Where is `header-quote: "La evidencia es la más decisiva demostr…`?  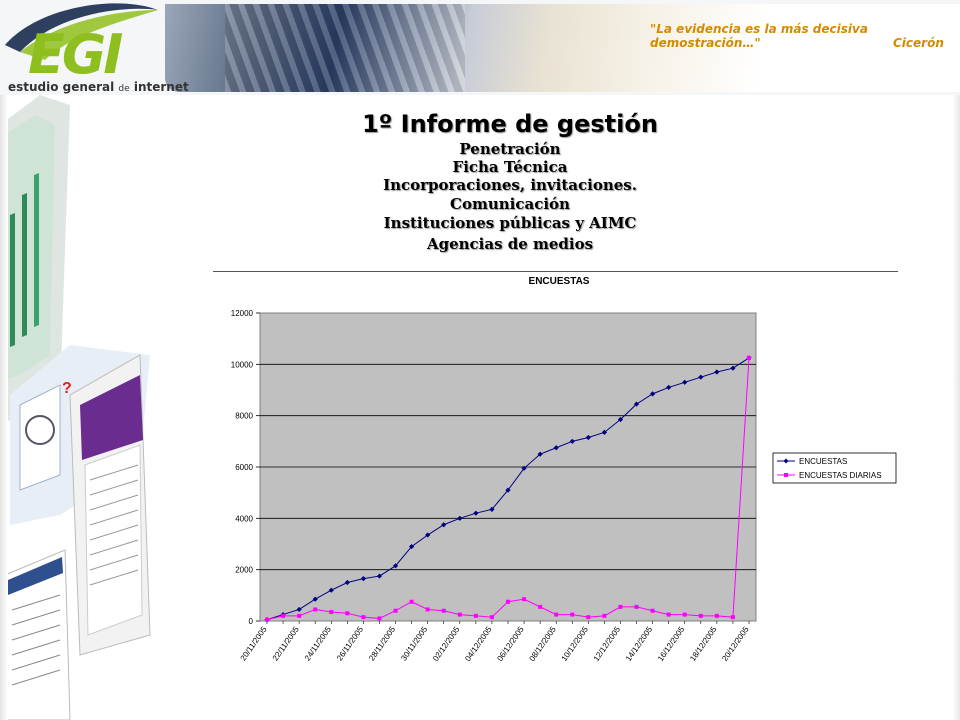
header-quote: "La evidencia es la más decisiva demostr… is located at coordinates (759, 36).